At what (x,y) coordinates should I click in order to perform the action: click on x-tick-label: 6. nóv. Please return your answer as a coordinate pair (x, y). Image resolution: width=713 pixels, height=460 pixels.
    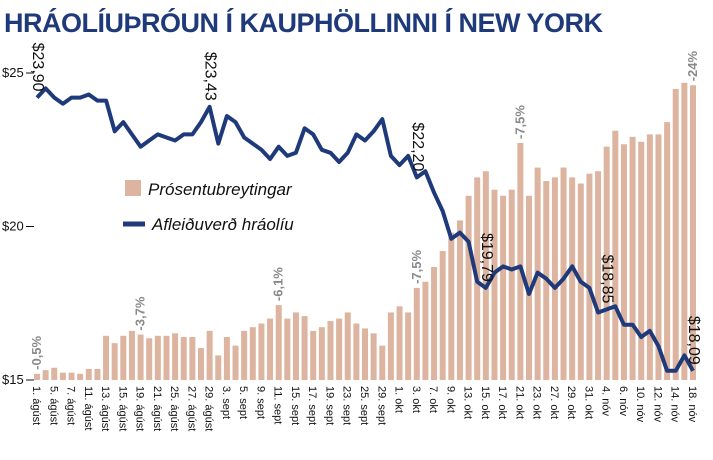
    Looking at the image, I should click on (623, 401).